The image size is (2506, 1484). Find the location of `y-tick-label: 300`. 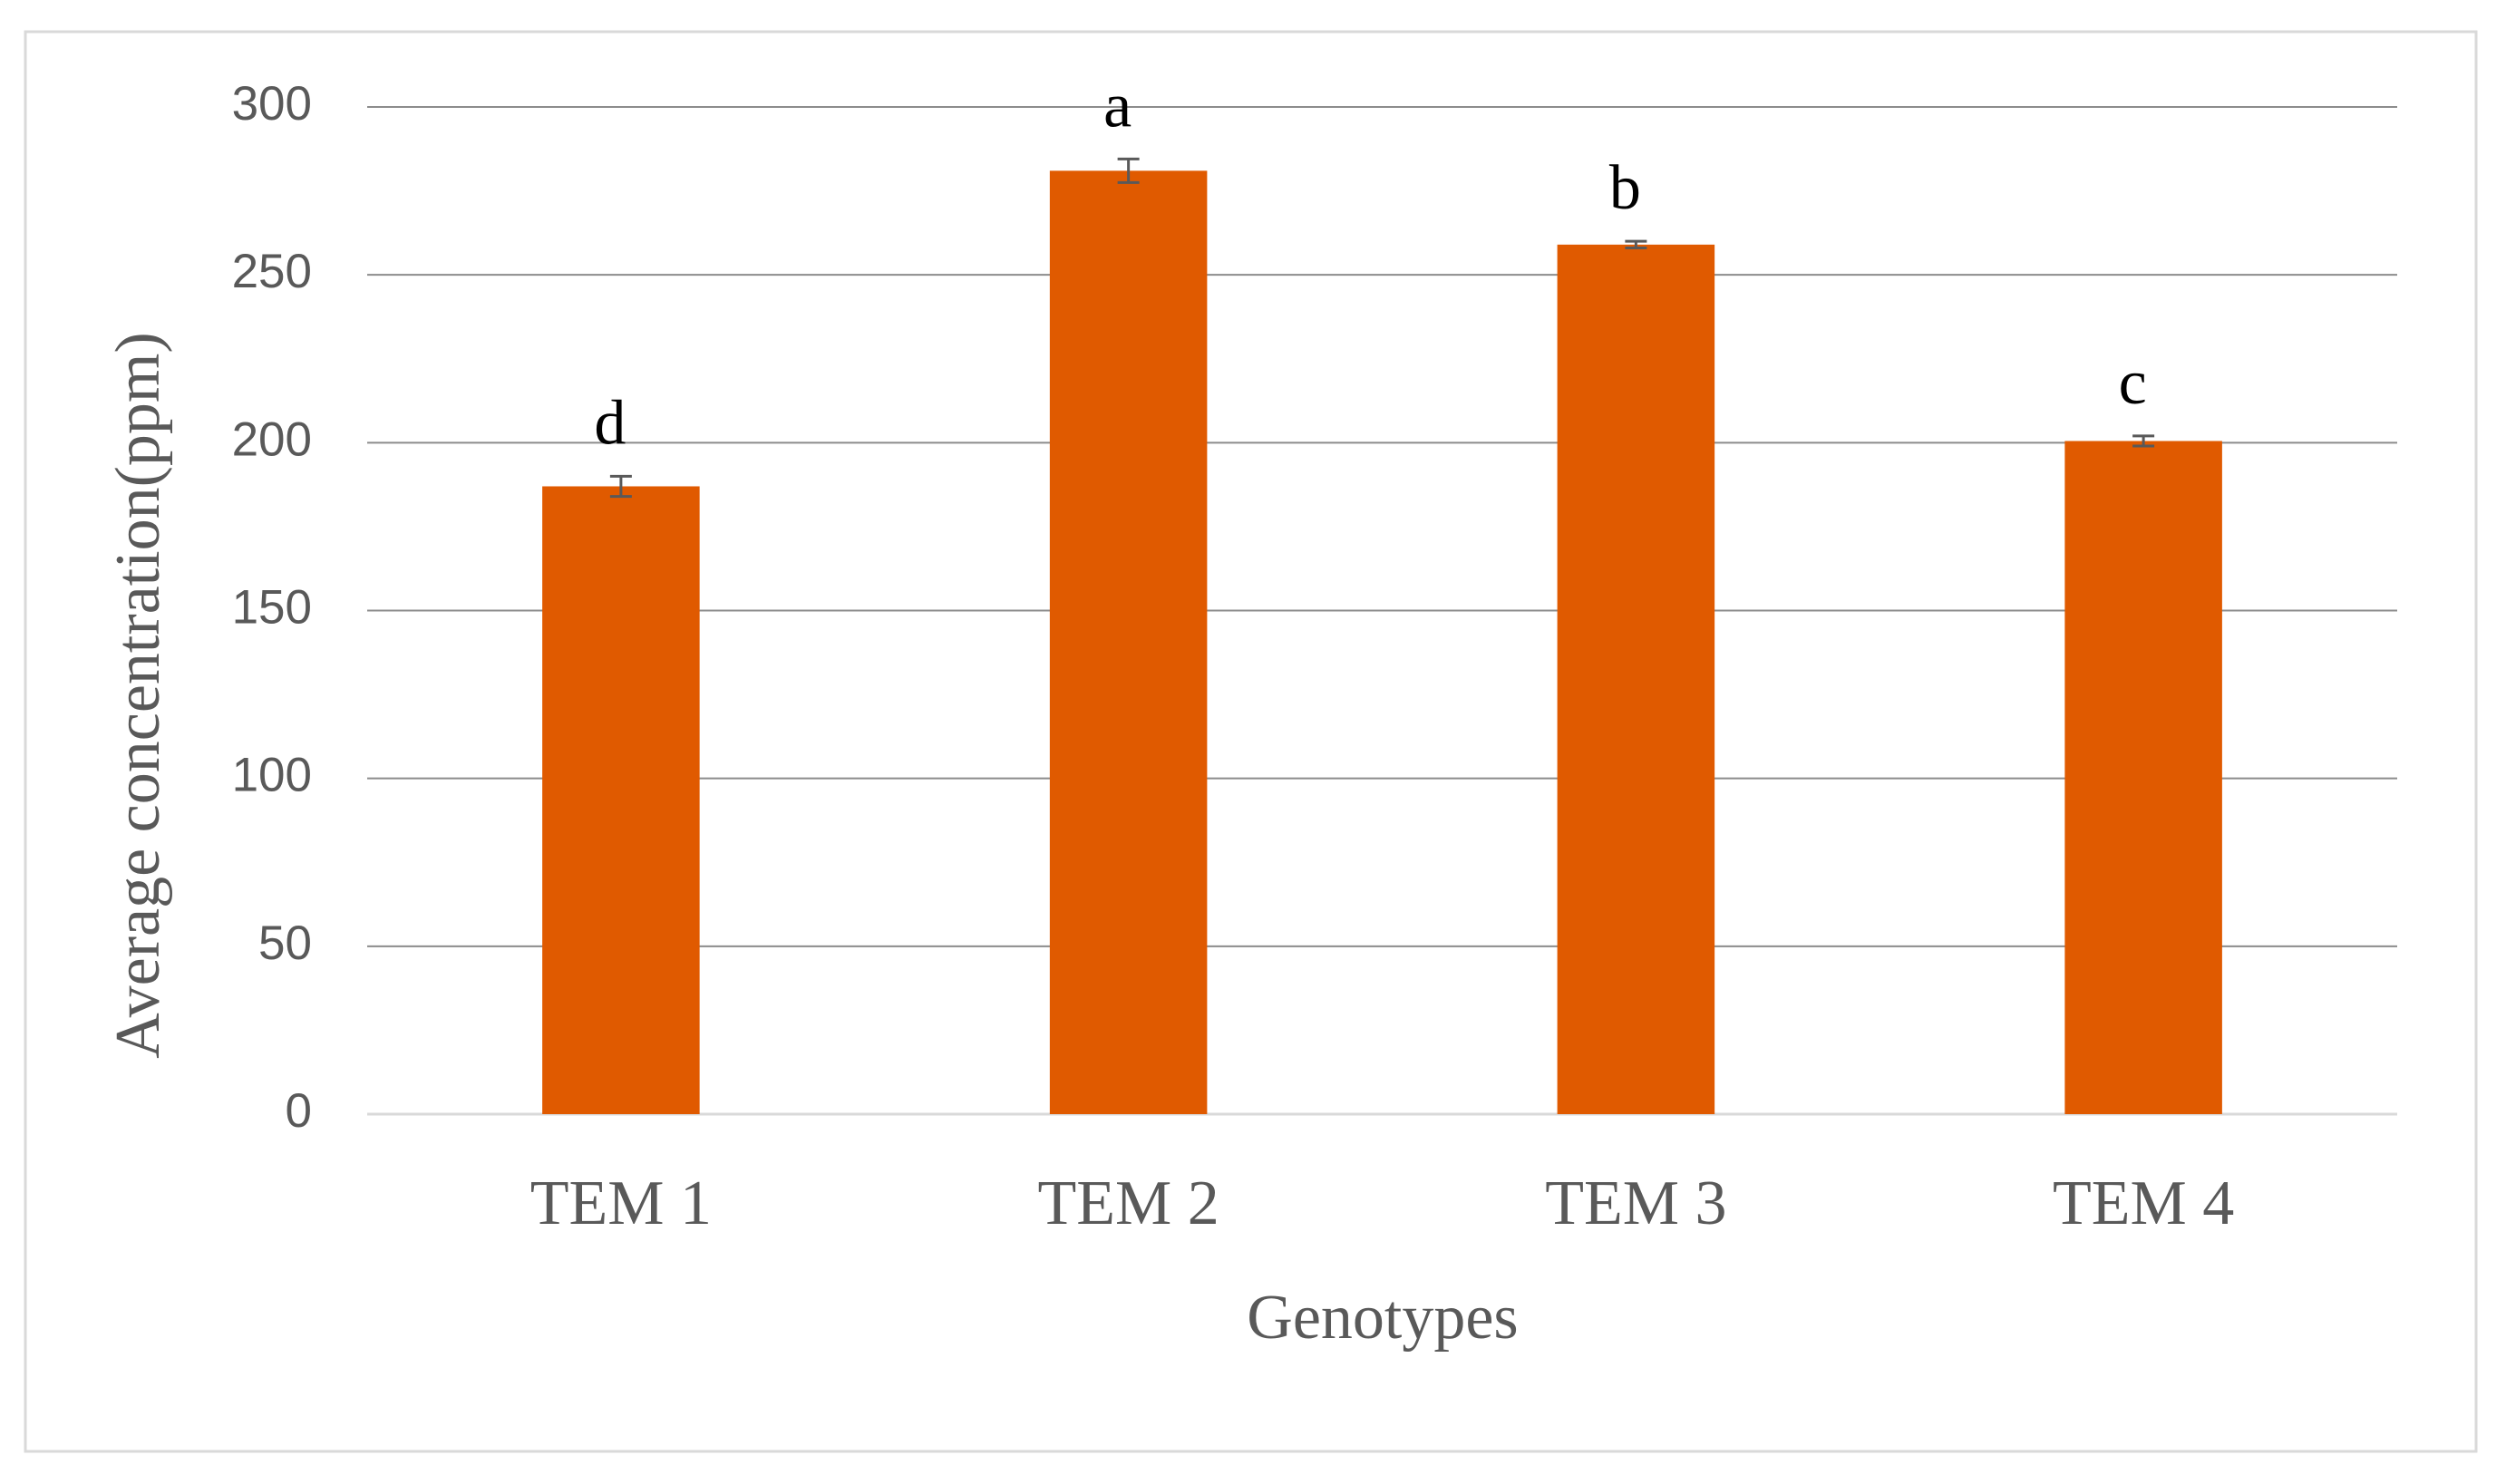

y-tick-label: 300 is located at coordinates (272, 104).